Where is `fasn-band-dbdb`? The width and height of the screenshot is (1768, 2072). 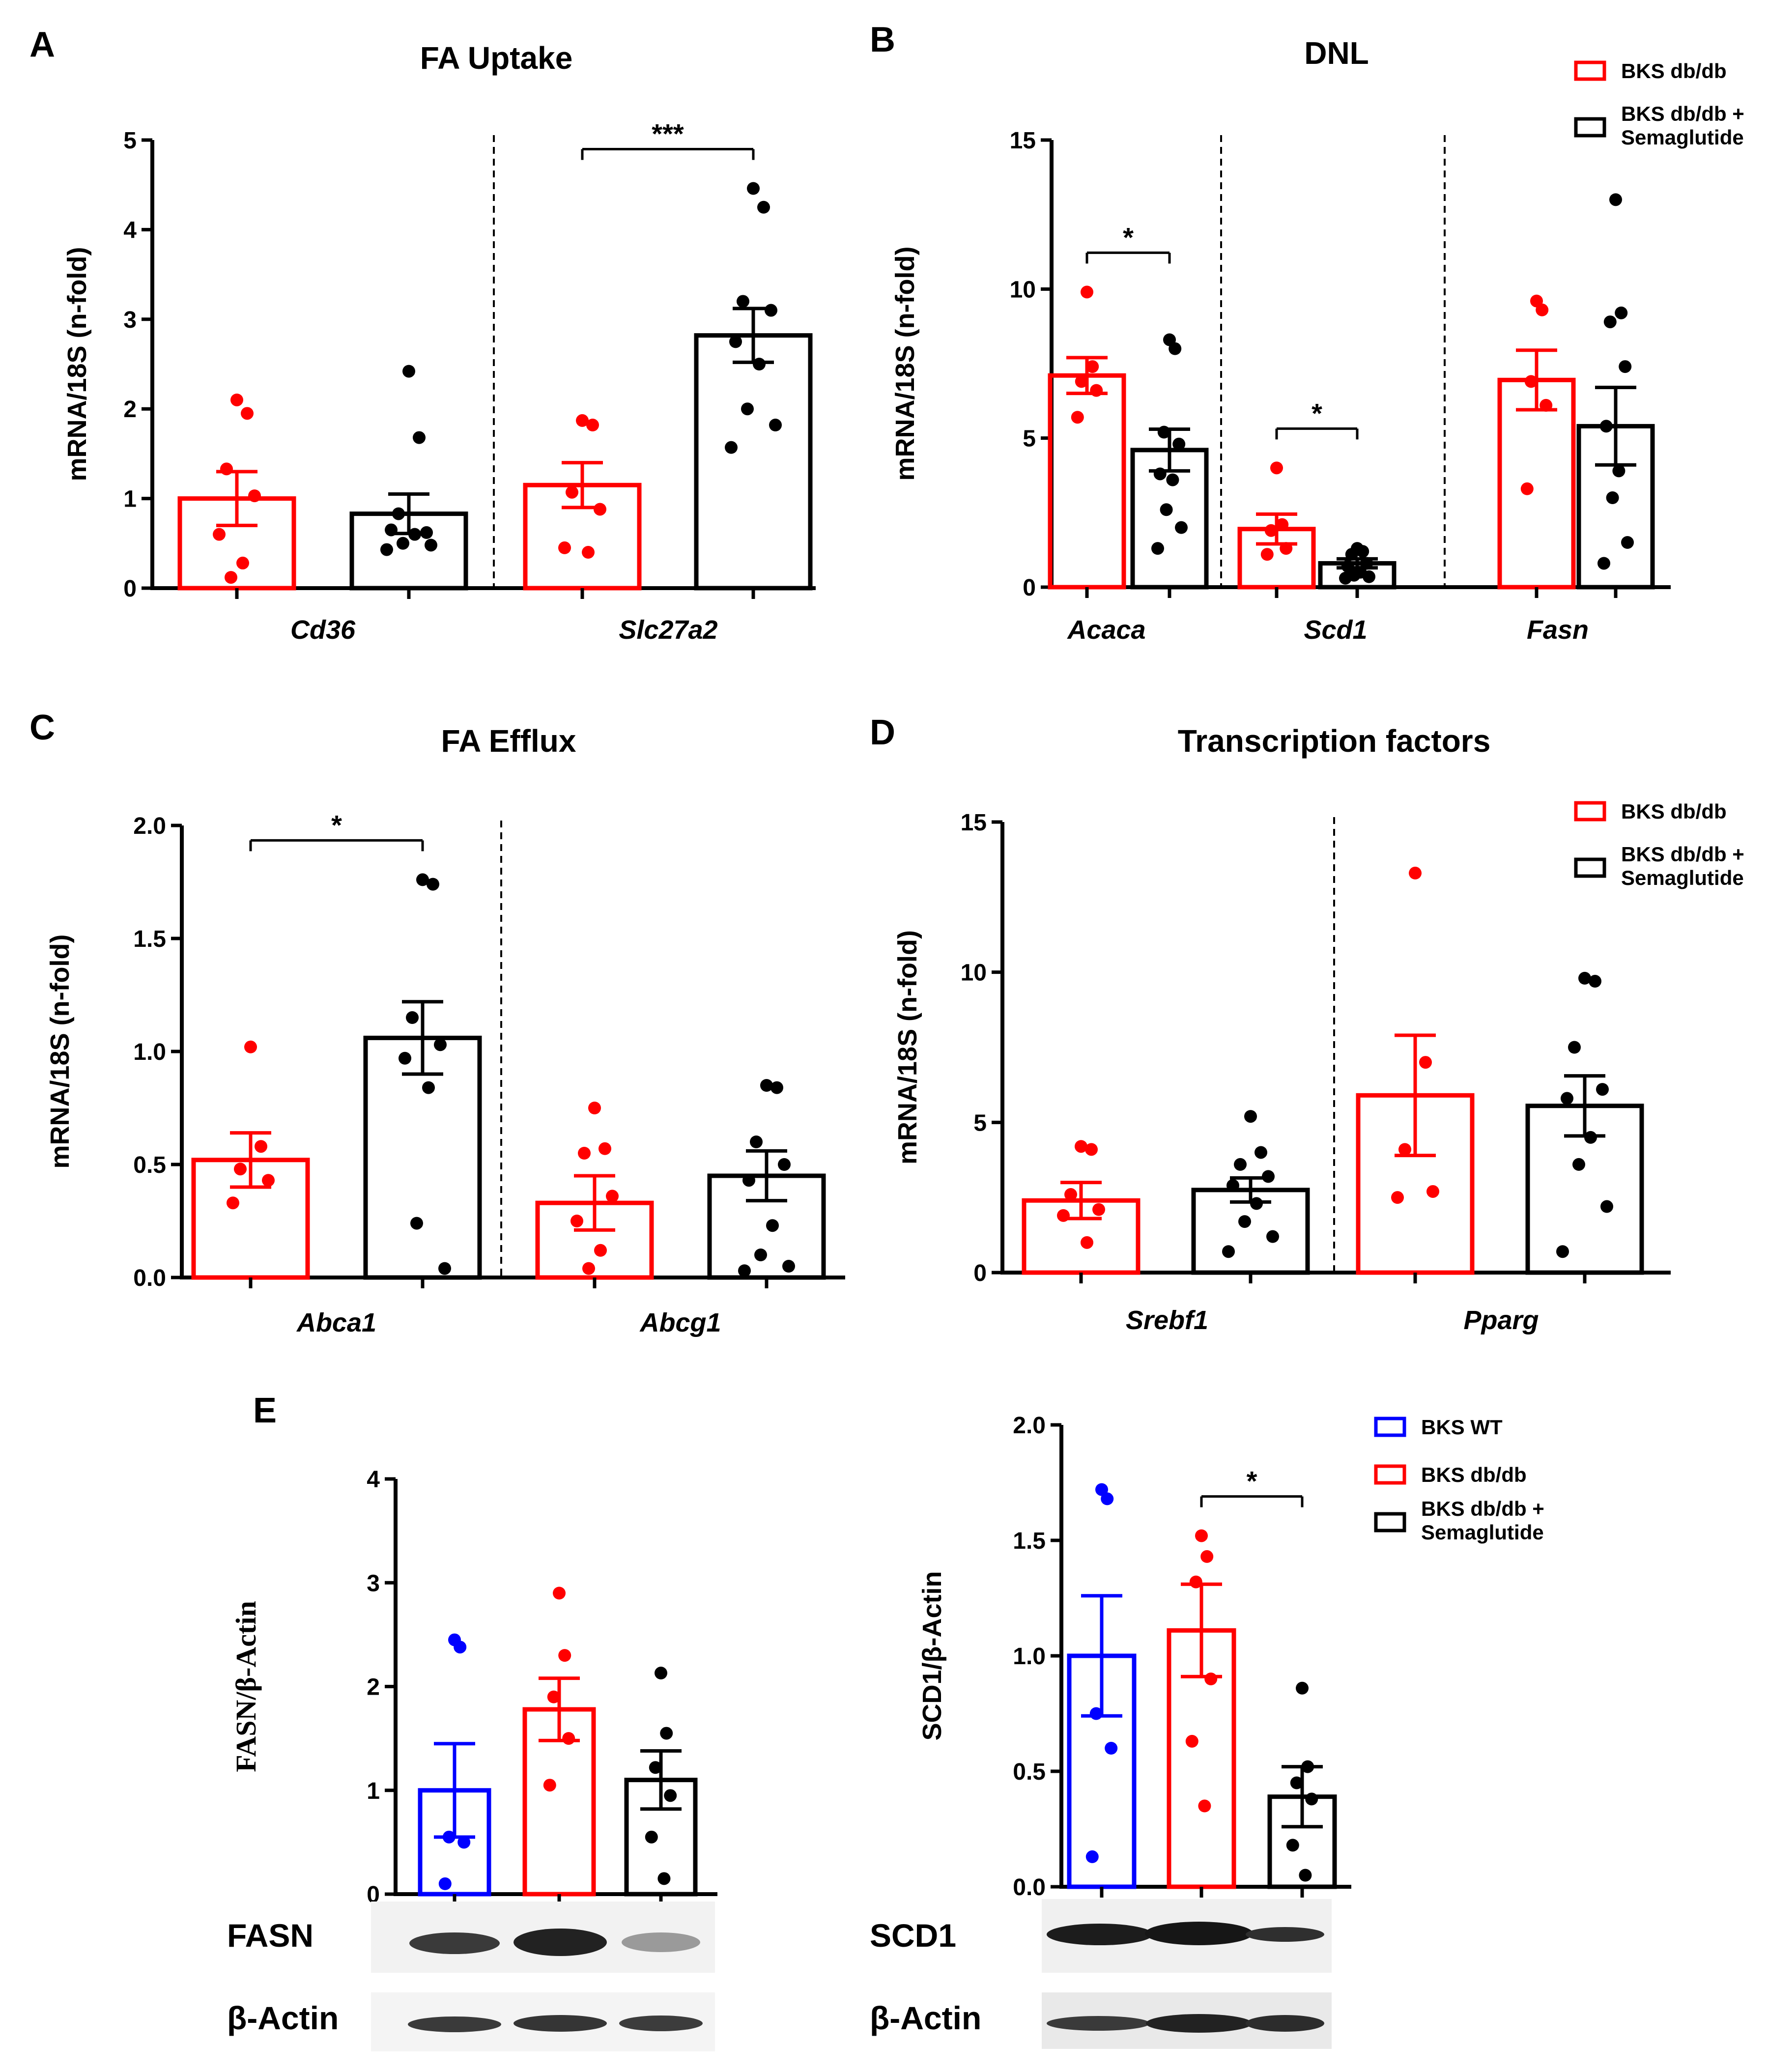 fasn-band-dbdb is located at coordinates (560, 1942).